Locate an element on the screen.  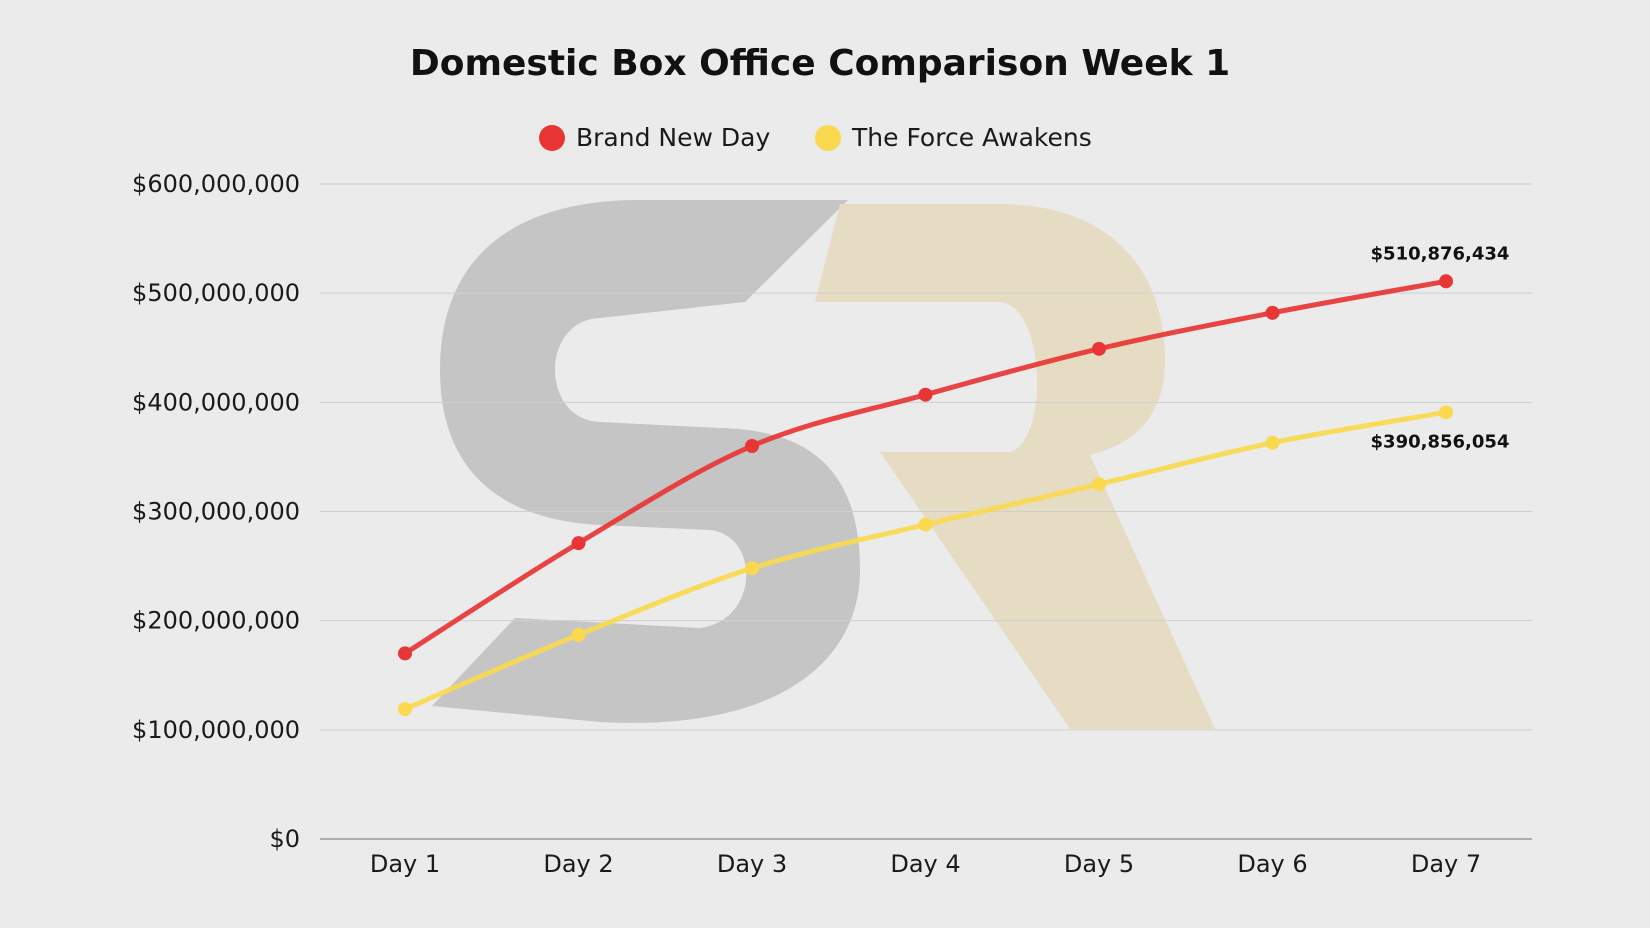
x-tick-label: Day 3 is located at coordinates (752, 864).